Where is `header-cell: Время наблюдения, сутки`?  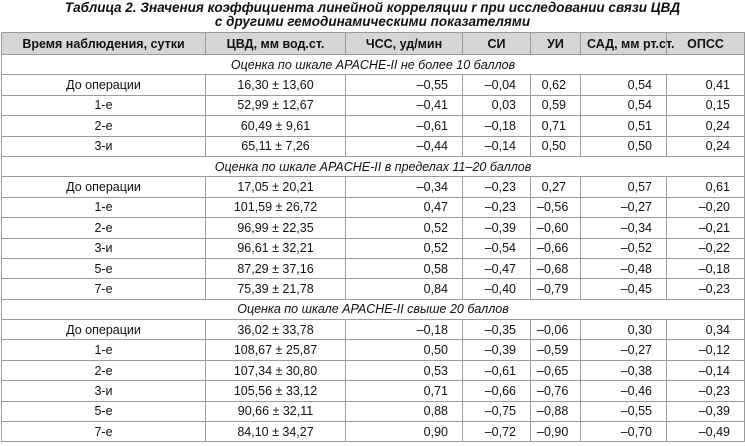
header-cell: Время наблюдения, сутки is located at coordinates (103, 43).